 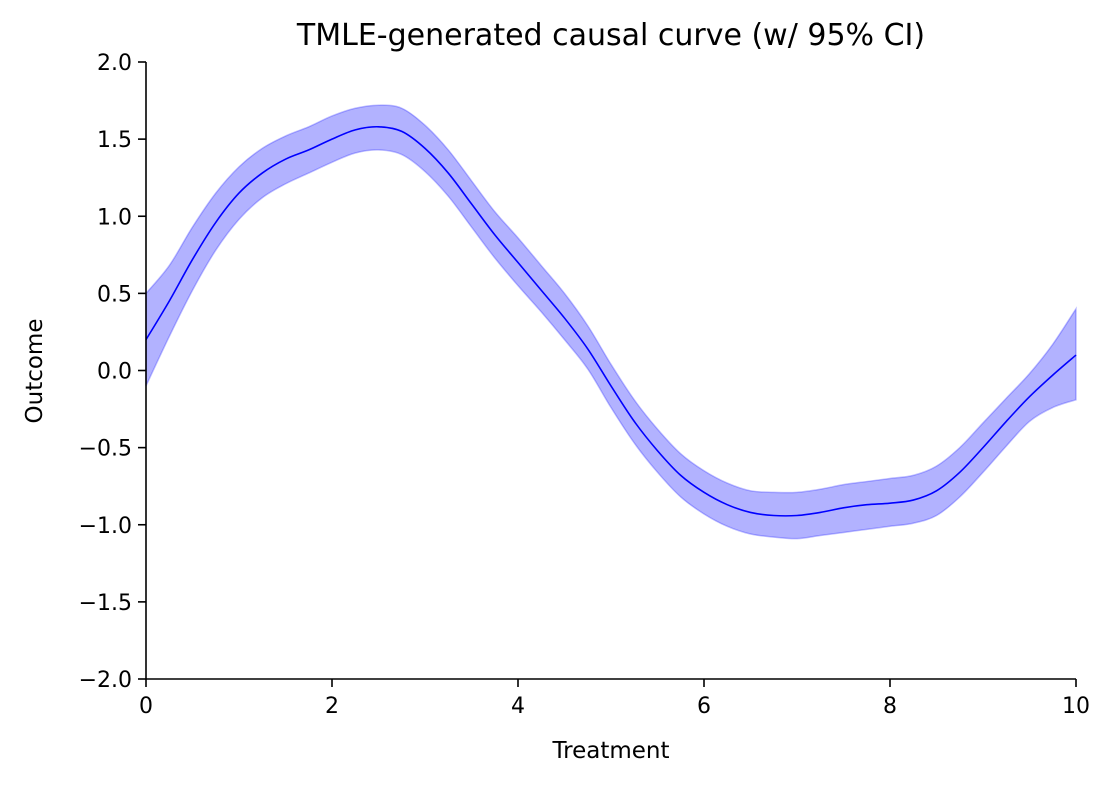 I want to click on y-tick-label: −1.5, so click(x=105, y=603).